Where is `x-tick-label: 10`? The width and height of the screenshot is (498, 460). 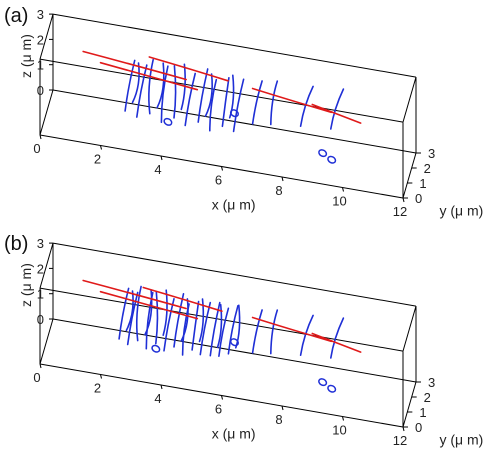 x-tick-label: 10 is located at coordinates (339, 430).